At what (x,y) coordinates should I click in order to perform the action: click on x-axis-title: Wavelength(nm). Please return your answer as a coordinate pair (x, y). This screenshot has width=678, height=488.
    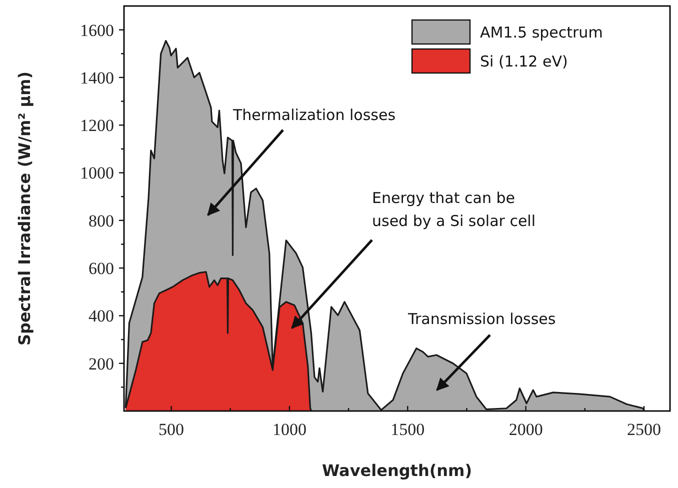
    Looking at the image, I should click on (397, 470).